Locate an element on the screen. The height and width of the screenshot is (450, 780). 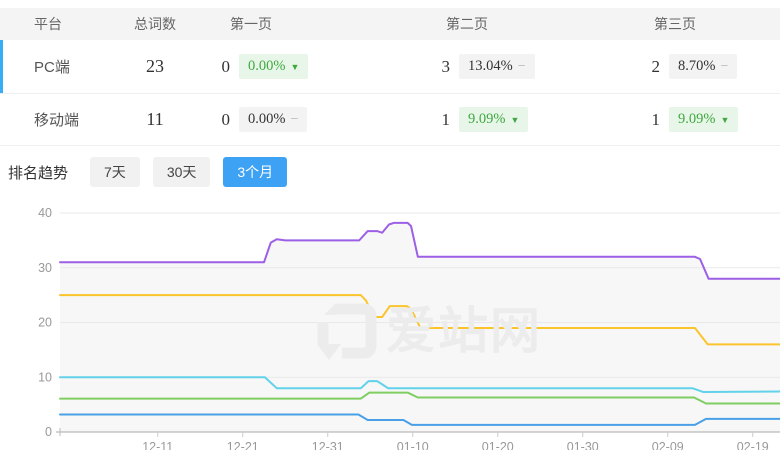
svg-text: 02-19 is located at coordinates (753, 445).